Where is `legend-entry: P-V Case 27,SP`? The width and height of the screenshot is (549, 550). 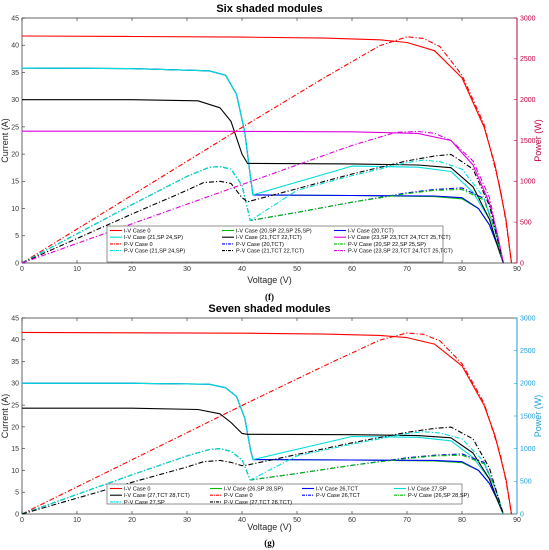
legend-entry: P-V Case 27,SP is located at coordinates (144, 503).